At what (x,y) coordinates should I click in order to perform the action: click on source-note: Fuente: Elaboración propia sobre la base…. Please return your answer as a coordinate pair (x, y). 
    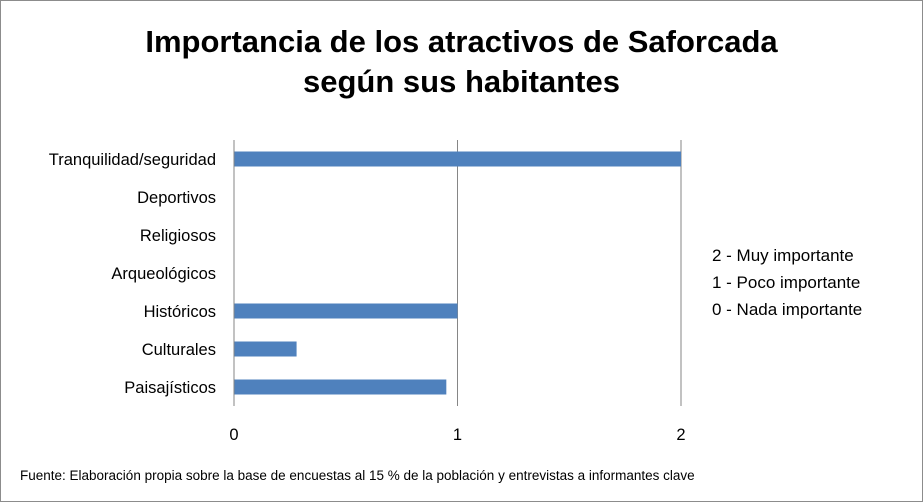
    Looking at the image, I should click on (357, 475).